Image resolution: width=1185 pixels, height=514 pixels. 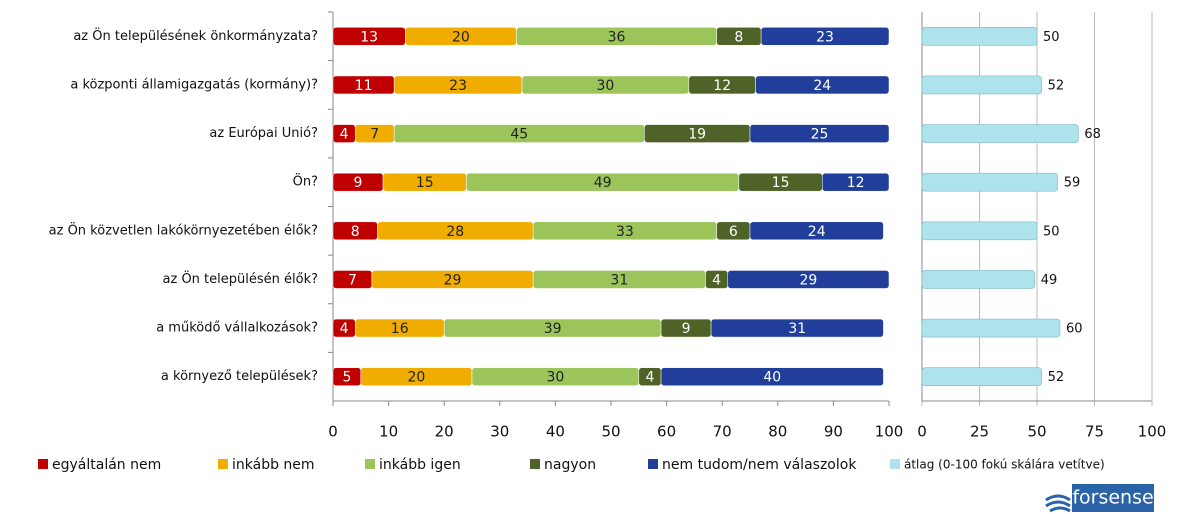 What do you see at coordinates (570, 465) in the screenshot?
I see `legend-label: nagyon` at bounding box center [570, 465].